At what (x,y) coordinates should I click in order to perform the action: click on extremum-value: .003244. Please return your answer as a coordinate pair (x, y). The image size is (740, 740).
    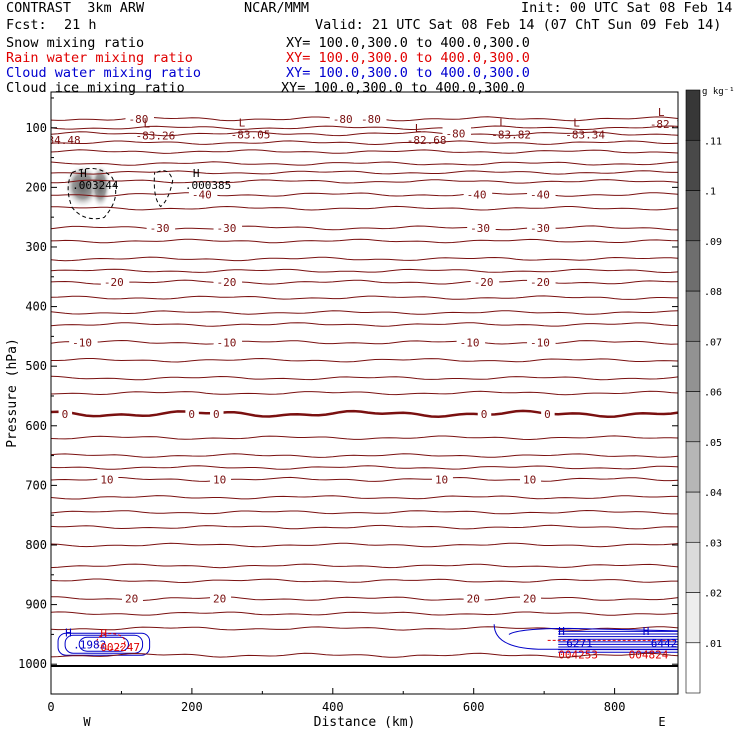
    Looking at the image, I should click on (95, 185).